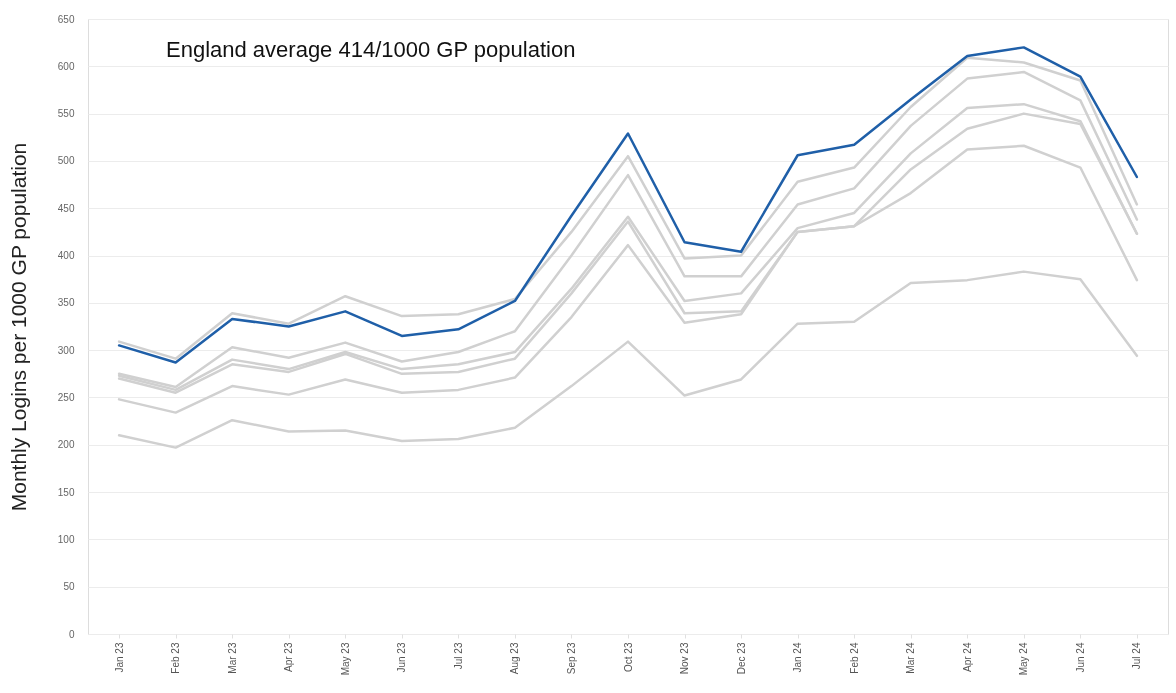 The image size is (1176, 693). What do you see at coordinates (232, 658) in the screenshot?
I see `x-tick-label: Mar 23` at bounding box center [232, 658].